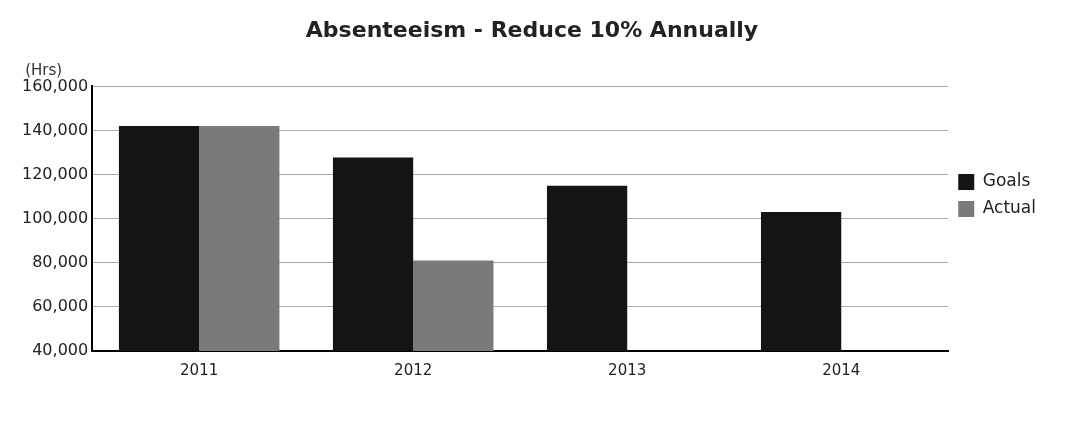 The width and height of the screenshot is (1074, 422). Describe the element at coordinates (627, 369) in the screenshot. I see `x-tick-label: 2013` at that location.